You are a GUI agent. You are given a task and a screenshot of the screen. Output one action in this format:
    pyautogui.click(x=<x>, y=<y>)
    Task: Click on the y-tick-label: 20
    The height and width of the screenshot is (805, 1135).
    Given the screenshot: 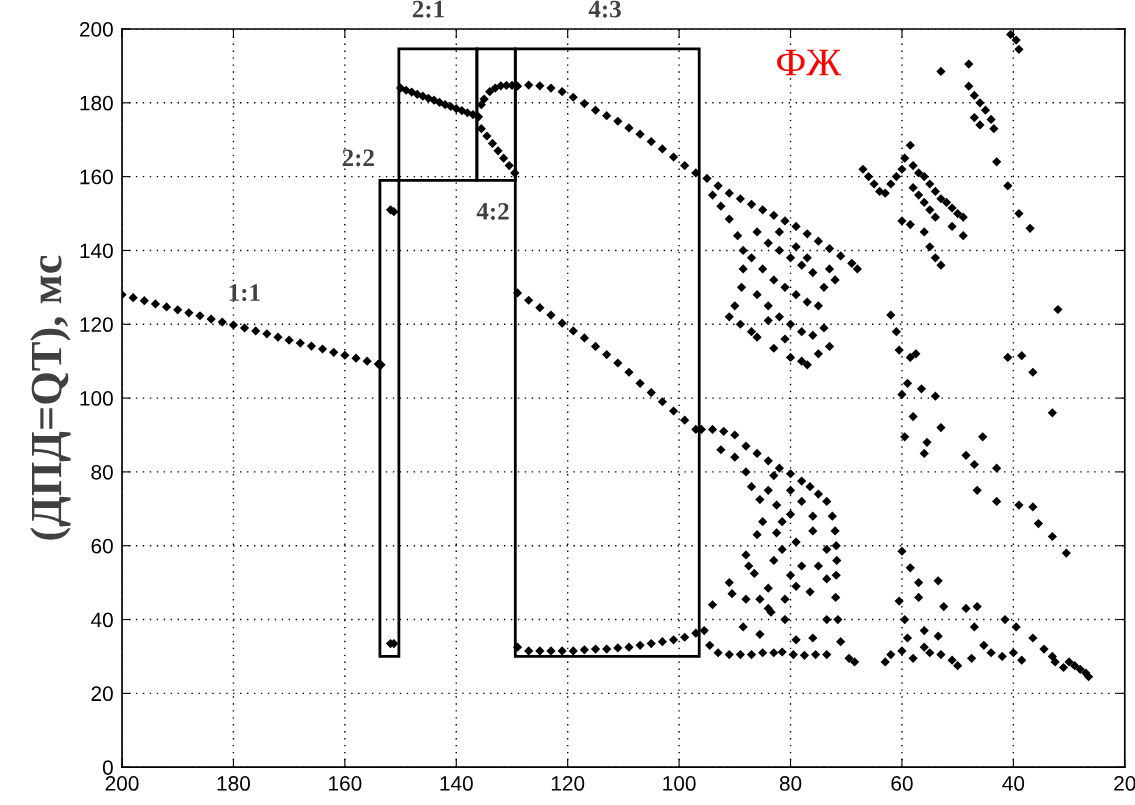 What is the action you would take?
    pyautogui.click(x=102, y=694)
    